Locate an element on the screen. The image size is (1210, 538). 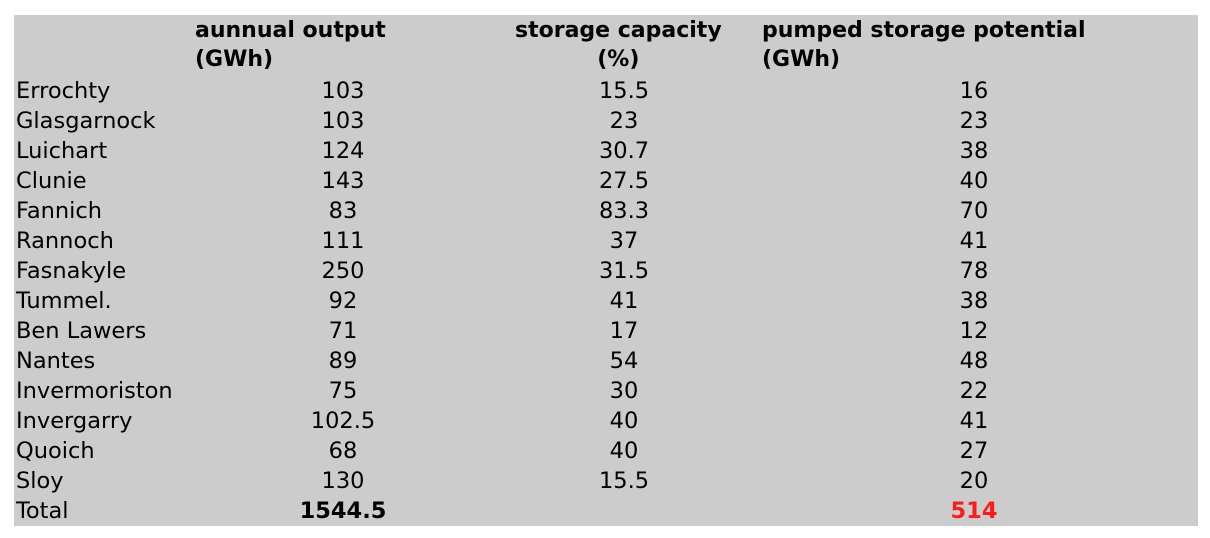
table-row: Errochty 103 15.5 16 is located at coordinates (606, 91).